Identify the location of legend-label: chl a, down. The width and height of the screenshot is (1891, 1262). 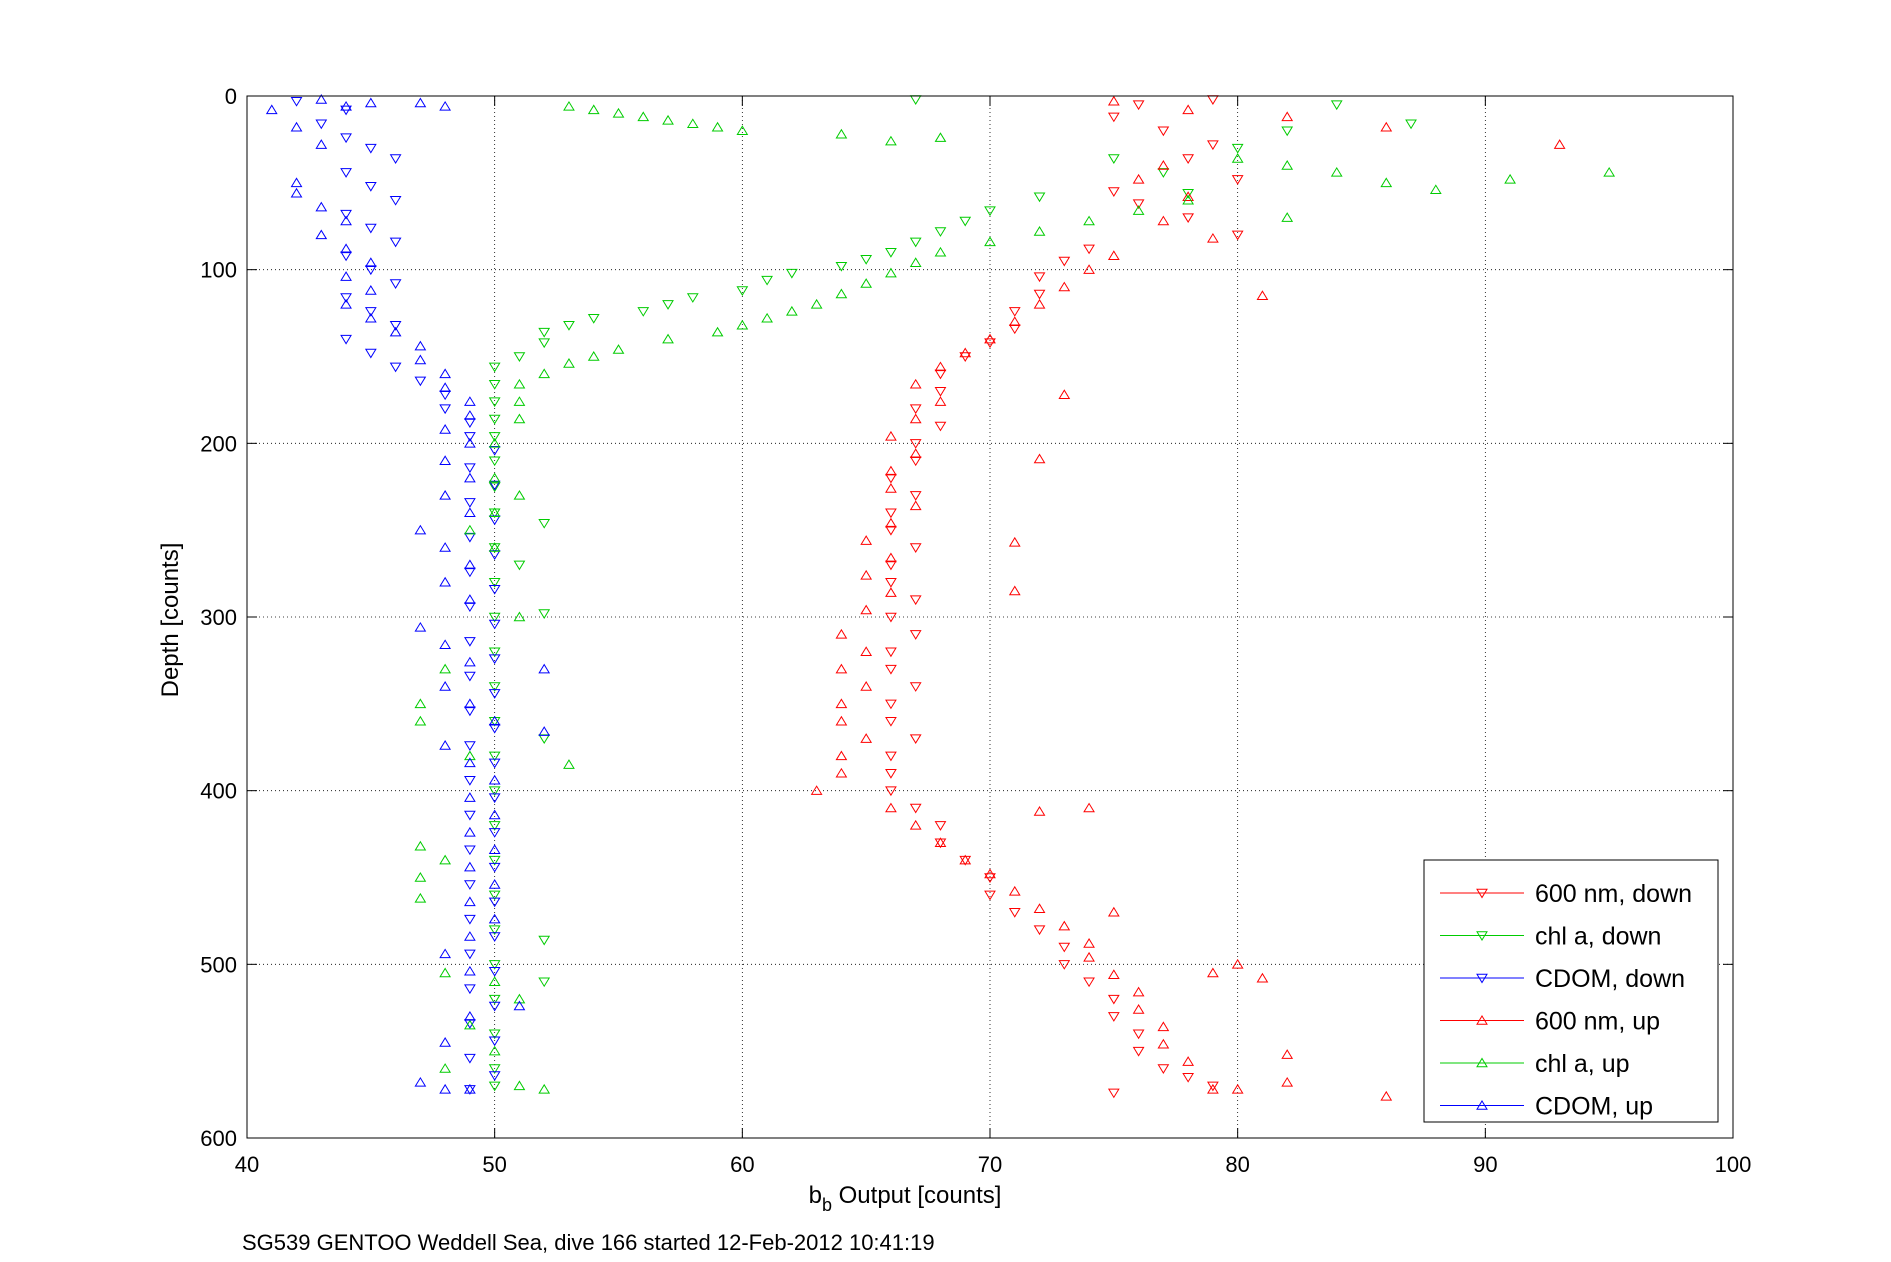
(1598, 937).